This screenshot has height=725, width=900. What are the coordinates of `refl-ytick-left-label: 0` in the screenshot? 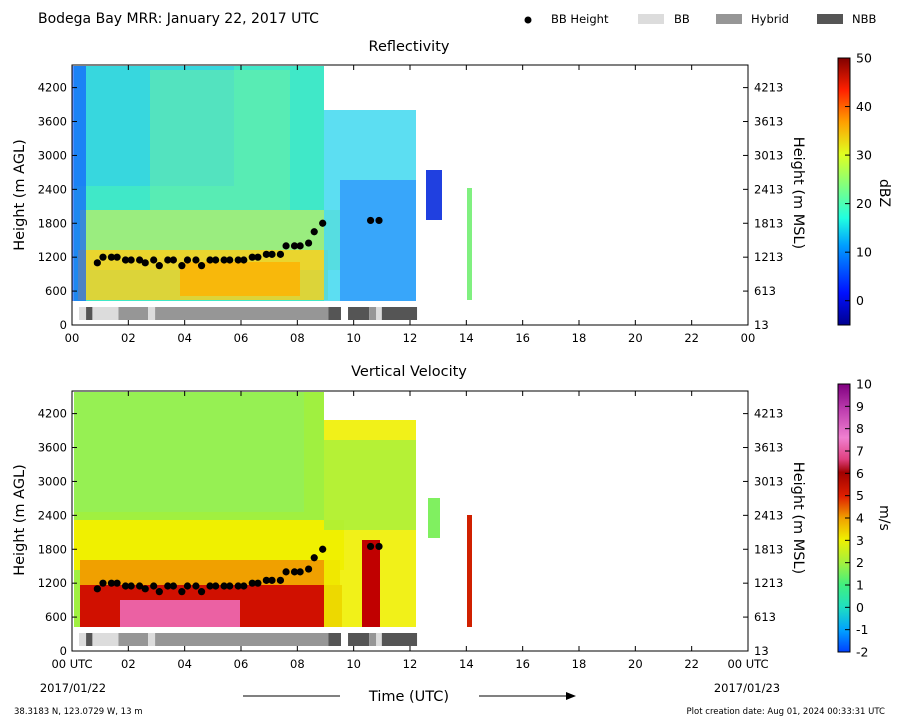 It's located at (63, 325).